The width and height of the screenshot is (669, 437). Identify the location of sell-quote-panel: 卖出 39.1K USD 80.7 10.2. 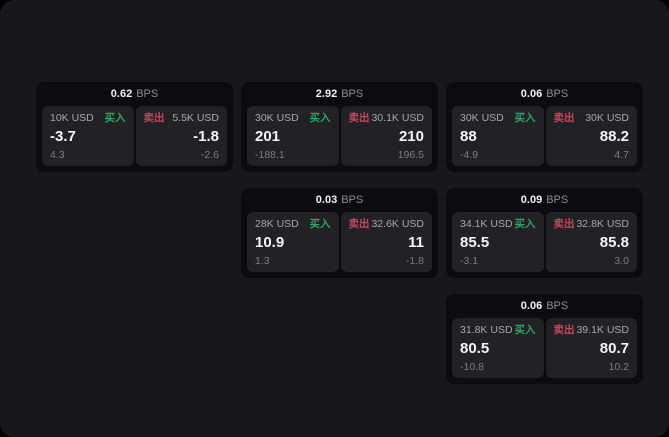
(591, 348).